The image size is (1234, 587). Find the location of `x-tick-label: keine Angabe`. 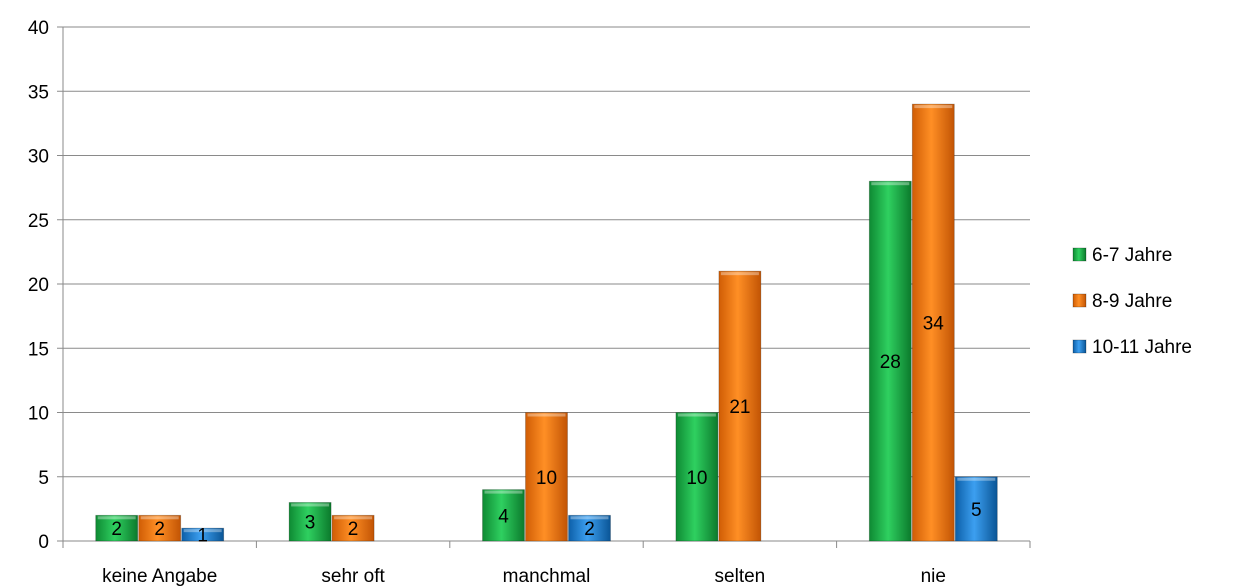

x-tick-label: keine Angabe is located at coordinates (159, 576).